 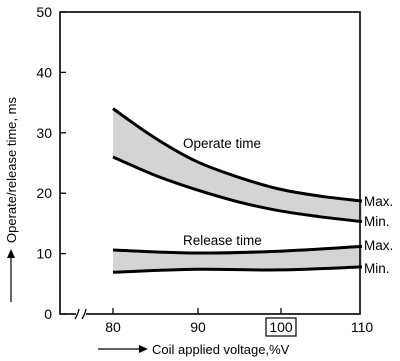 What do you see at coordinates (377, 221) in the screenshot?
I see `operate-min-label: Min.` at bounding box center [377, 221].